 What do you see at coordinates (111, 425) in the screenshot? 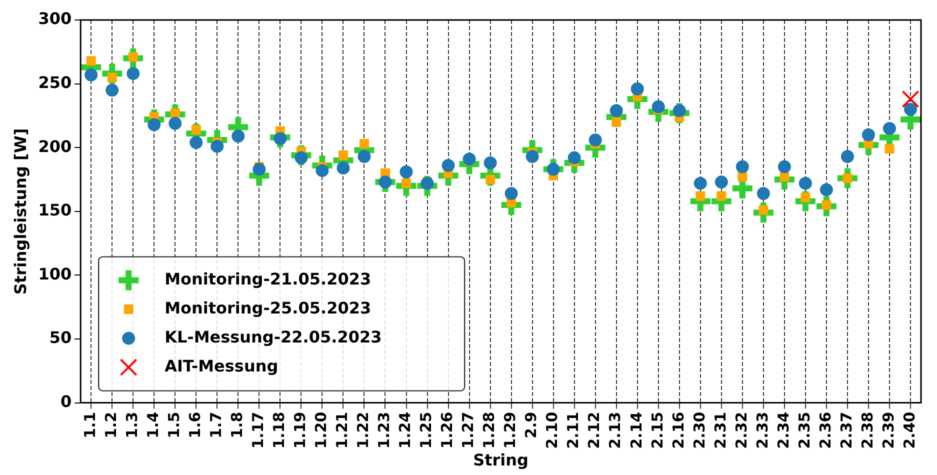
I see `x-tick-label: 1.2` at bounding box center [111, 425].